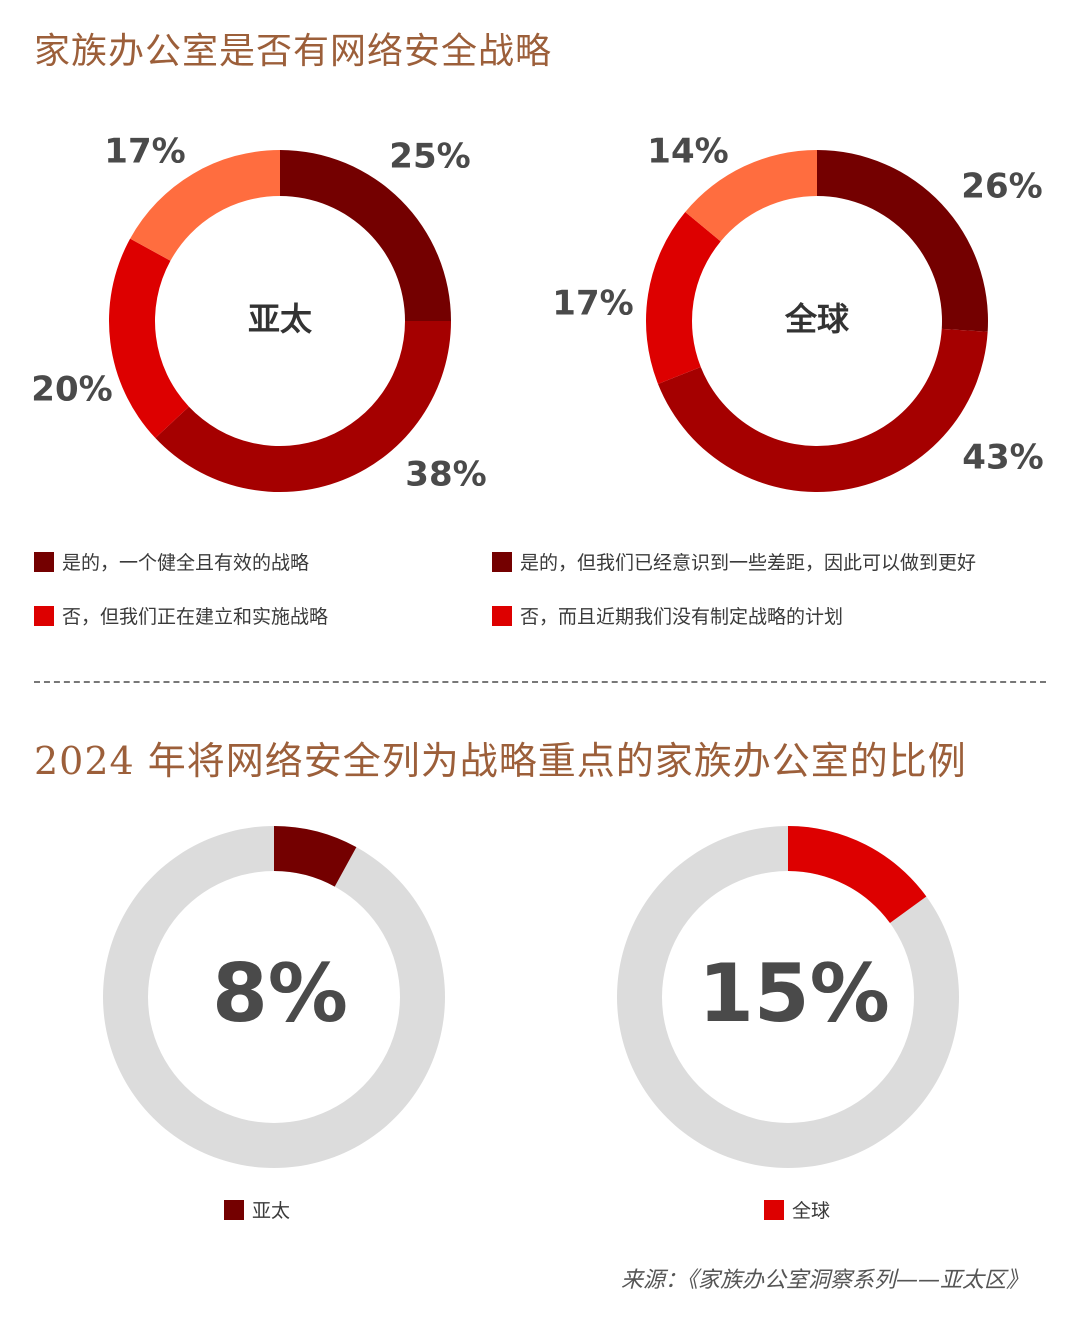 Image resolution: width=1080 pixels, height=1317 pixels. What do you see at coordinates (280, 993) in the screenshot?
I see `donut-center-value: 8%` at bounding box center [280, 993].